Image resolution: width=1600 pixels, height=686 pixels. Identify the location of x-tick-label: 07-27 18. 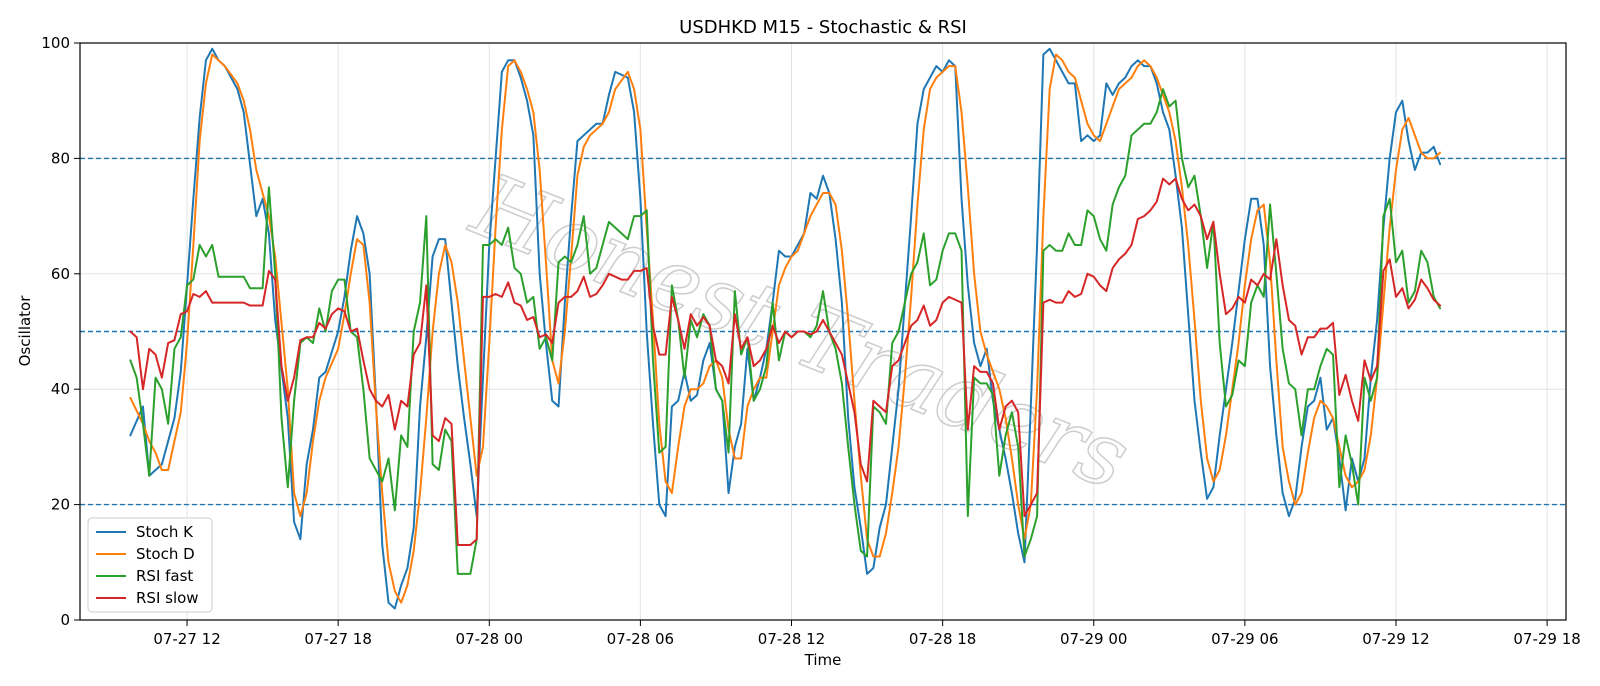
(337, 639).